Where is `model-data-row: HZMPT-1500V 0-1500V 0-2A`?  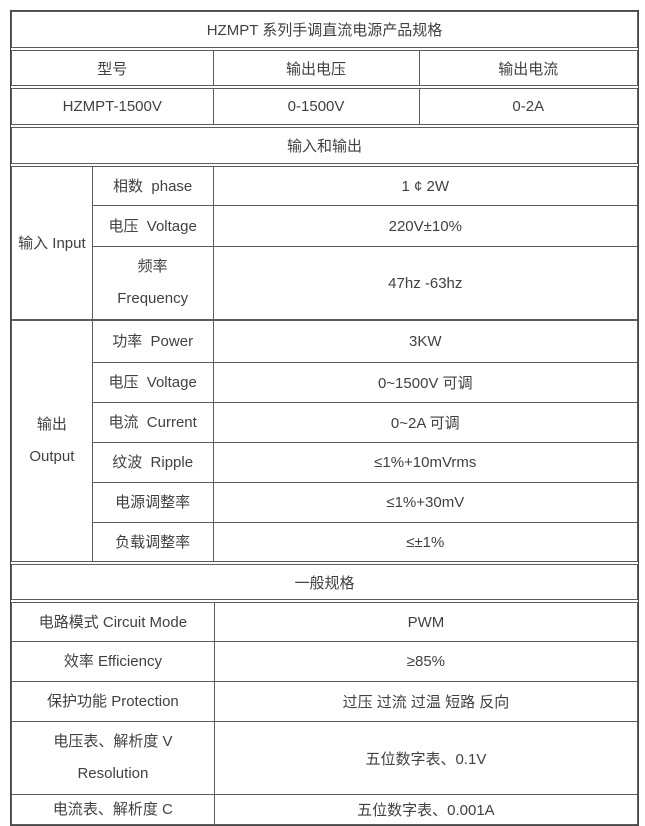 model-data-row: HZMPT-1500V 0-1500V 0-2A is located at coordinates (325, 106).